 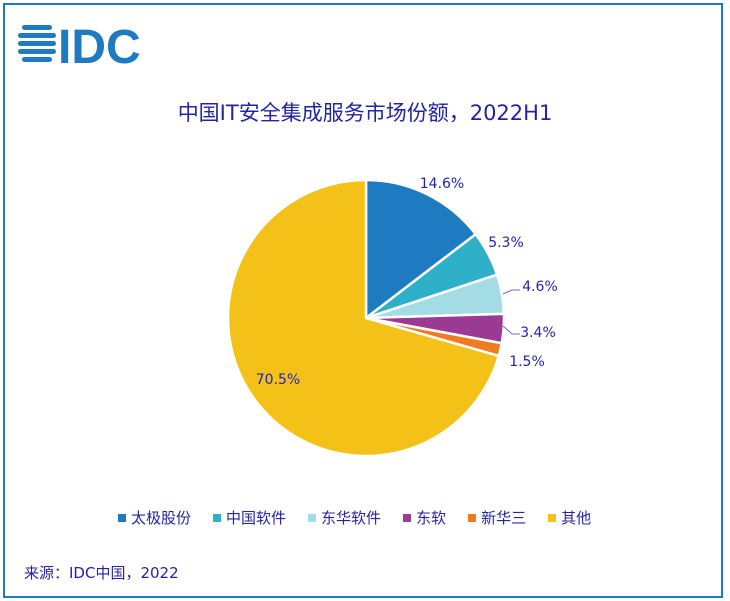 I want to click on legend-item: 东华软件, so click(x=344, y=517).